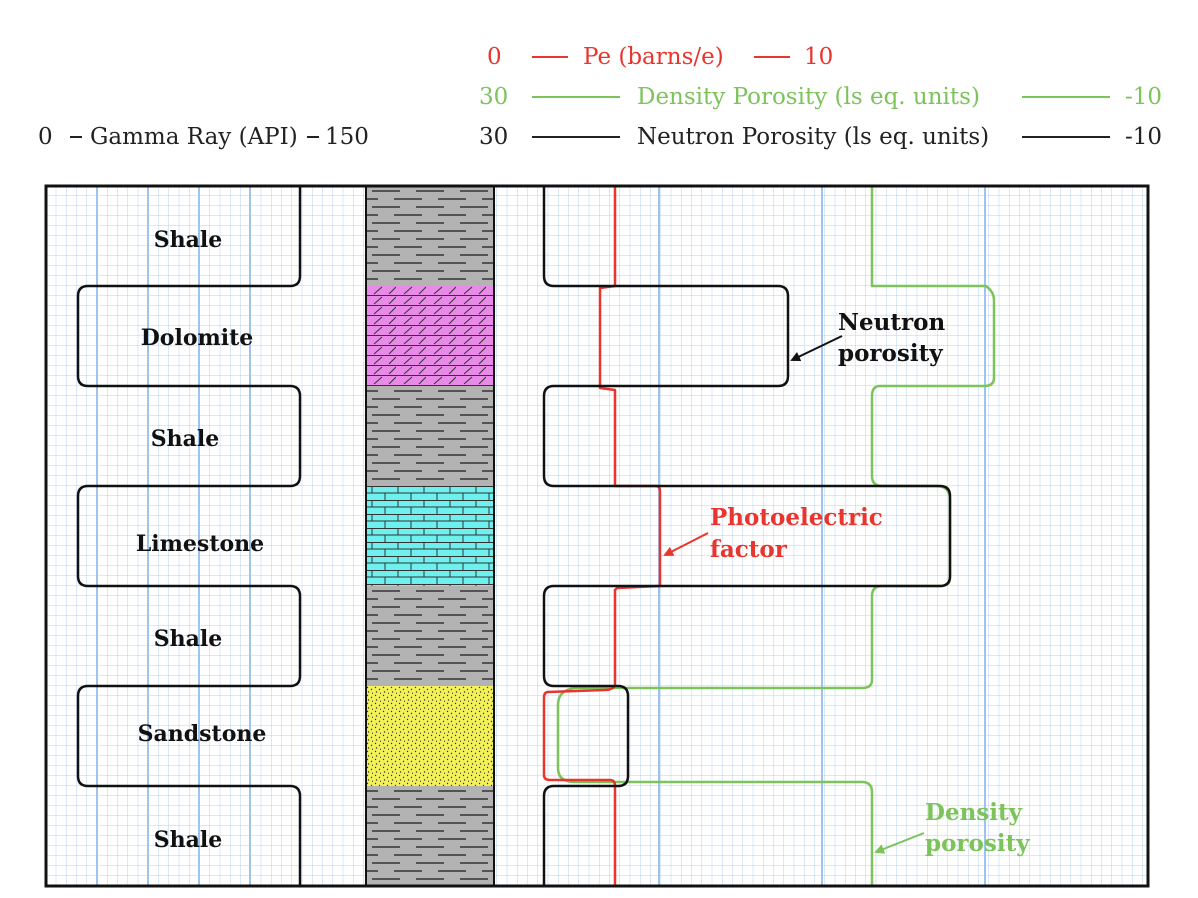 The height and width of the screenshot is (898, 1198). What do you see at coordinates (1066, 137) in the screenshot?
I see `neutron-scale-dash-right2` at bounding box center [1066, 137].